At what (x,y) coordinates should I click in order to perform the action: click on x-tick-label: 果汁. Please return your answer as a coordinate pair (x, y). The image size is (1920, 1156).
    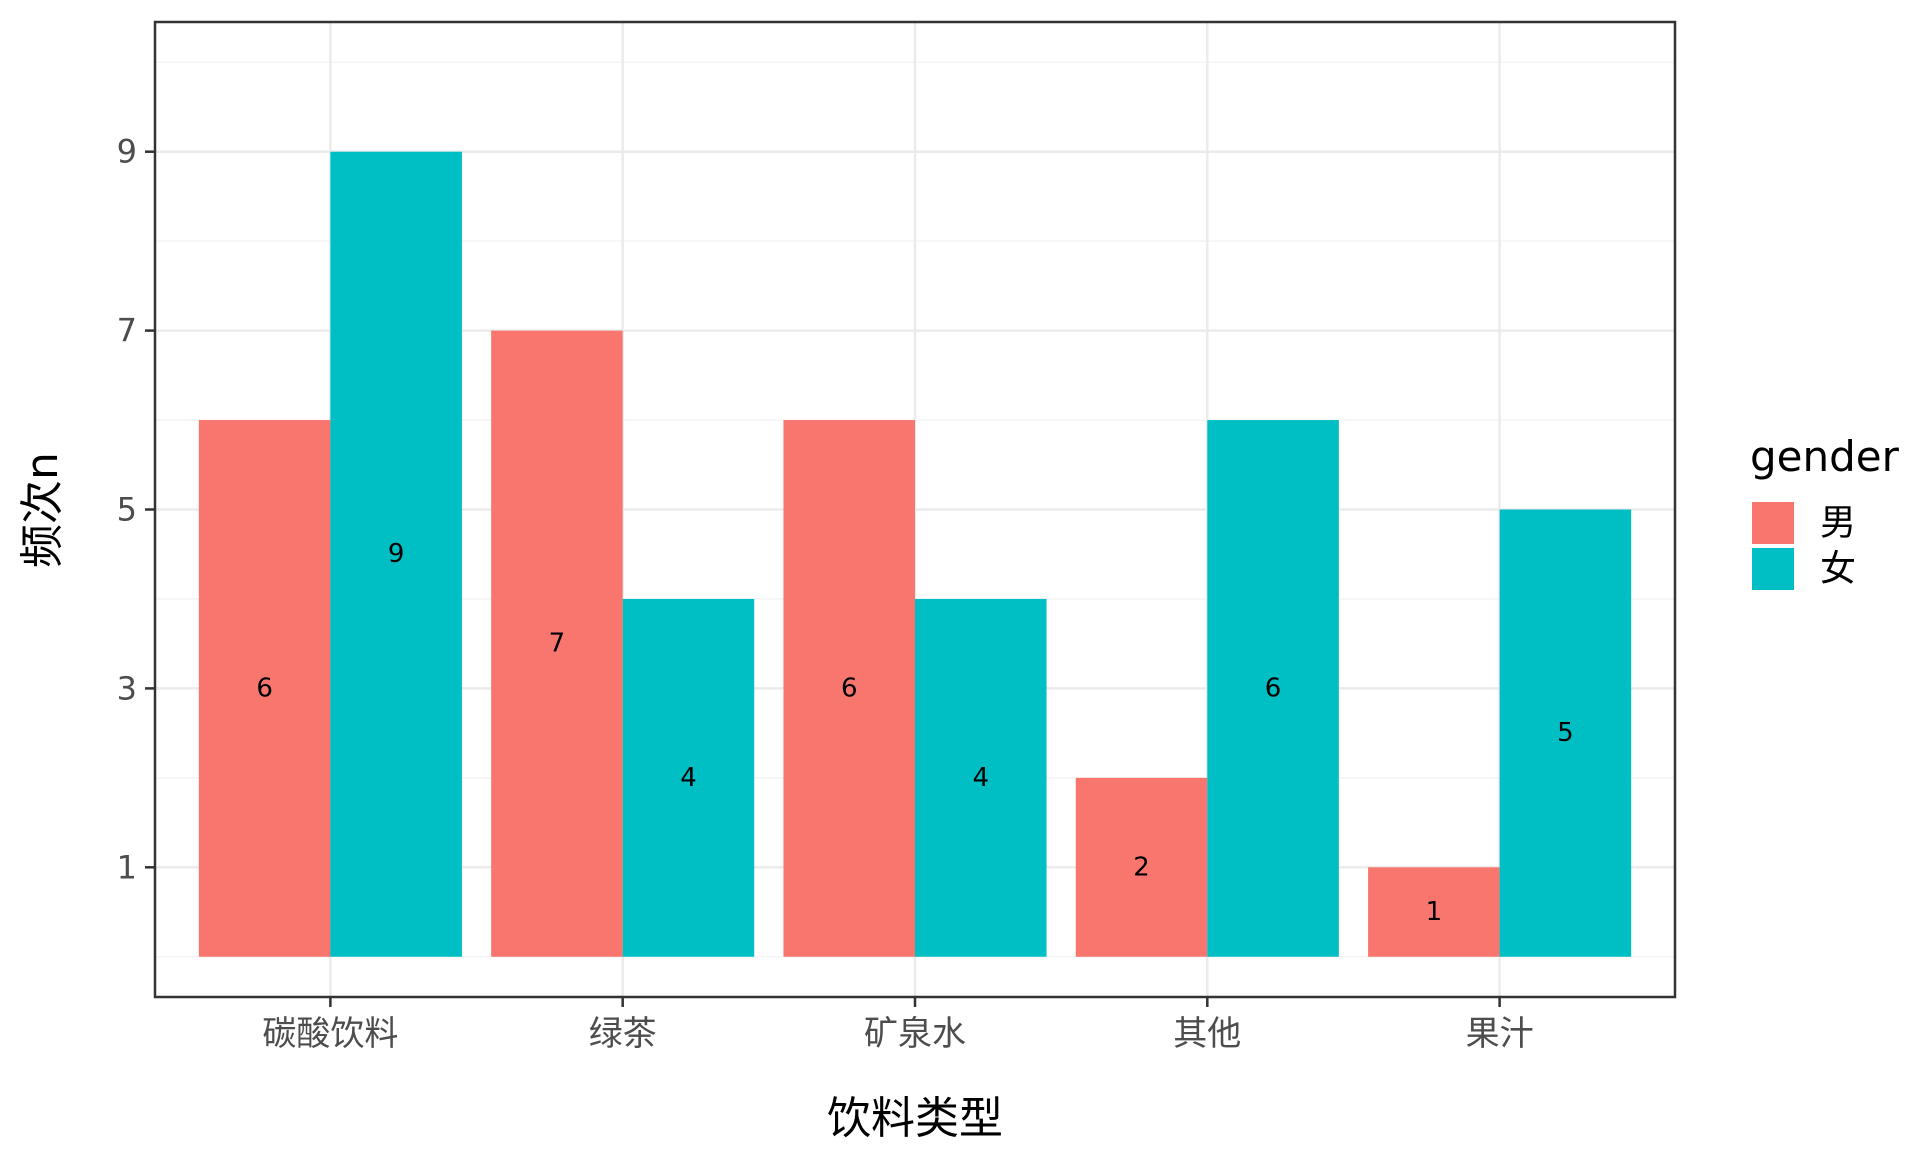
    Looking at the image, I should click on (1500, 1034).